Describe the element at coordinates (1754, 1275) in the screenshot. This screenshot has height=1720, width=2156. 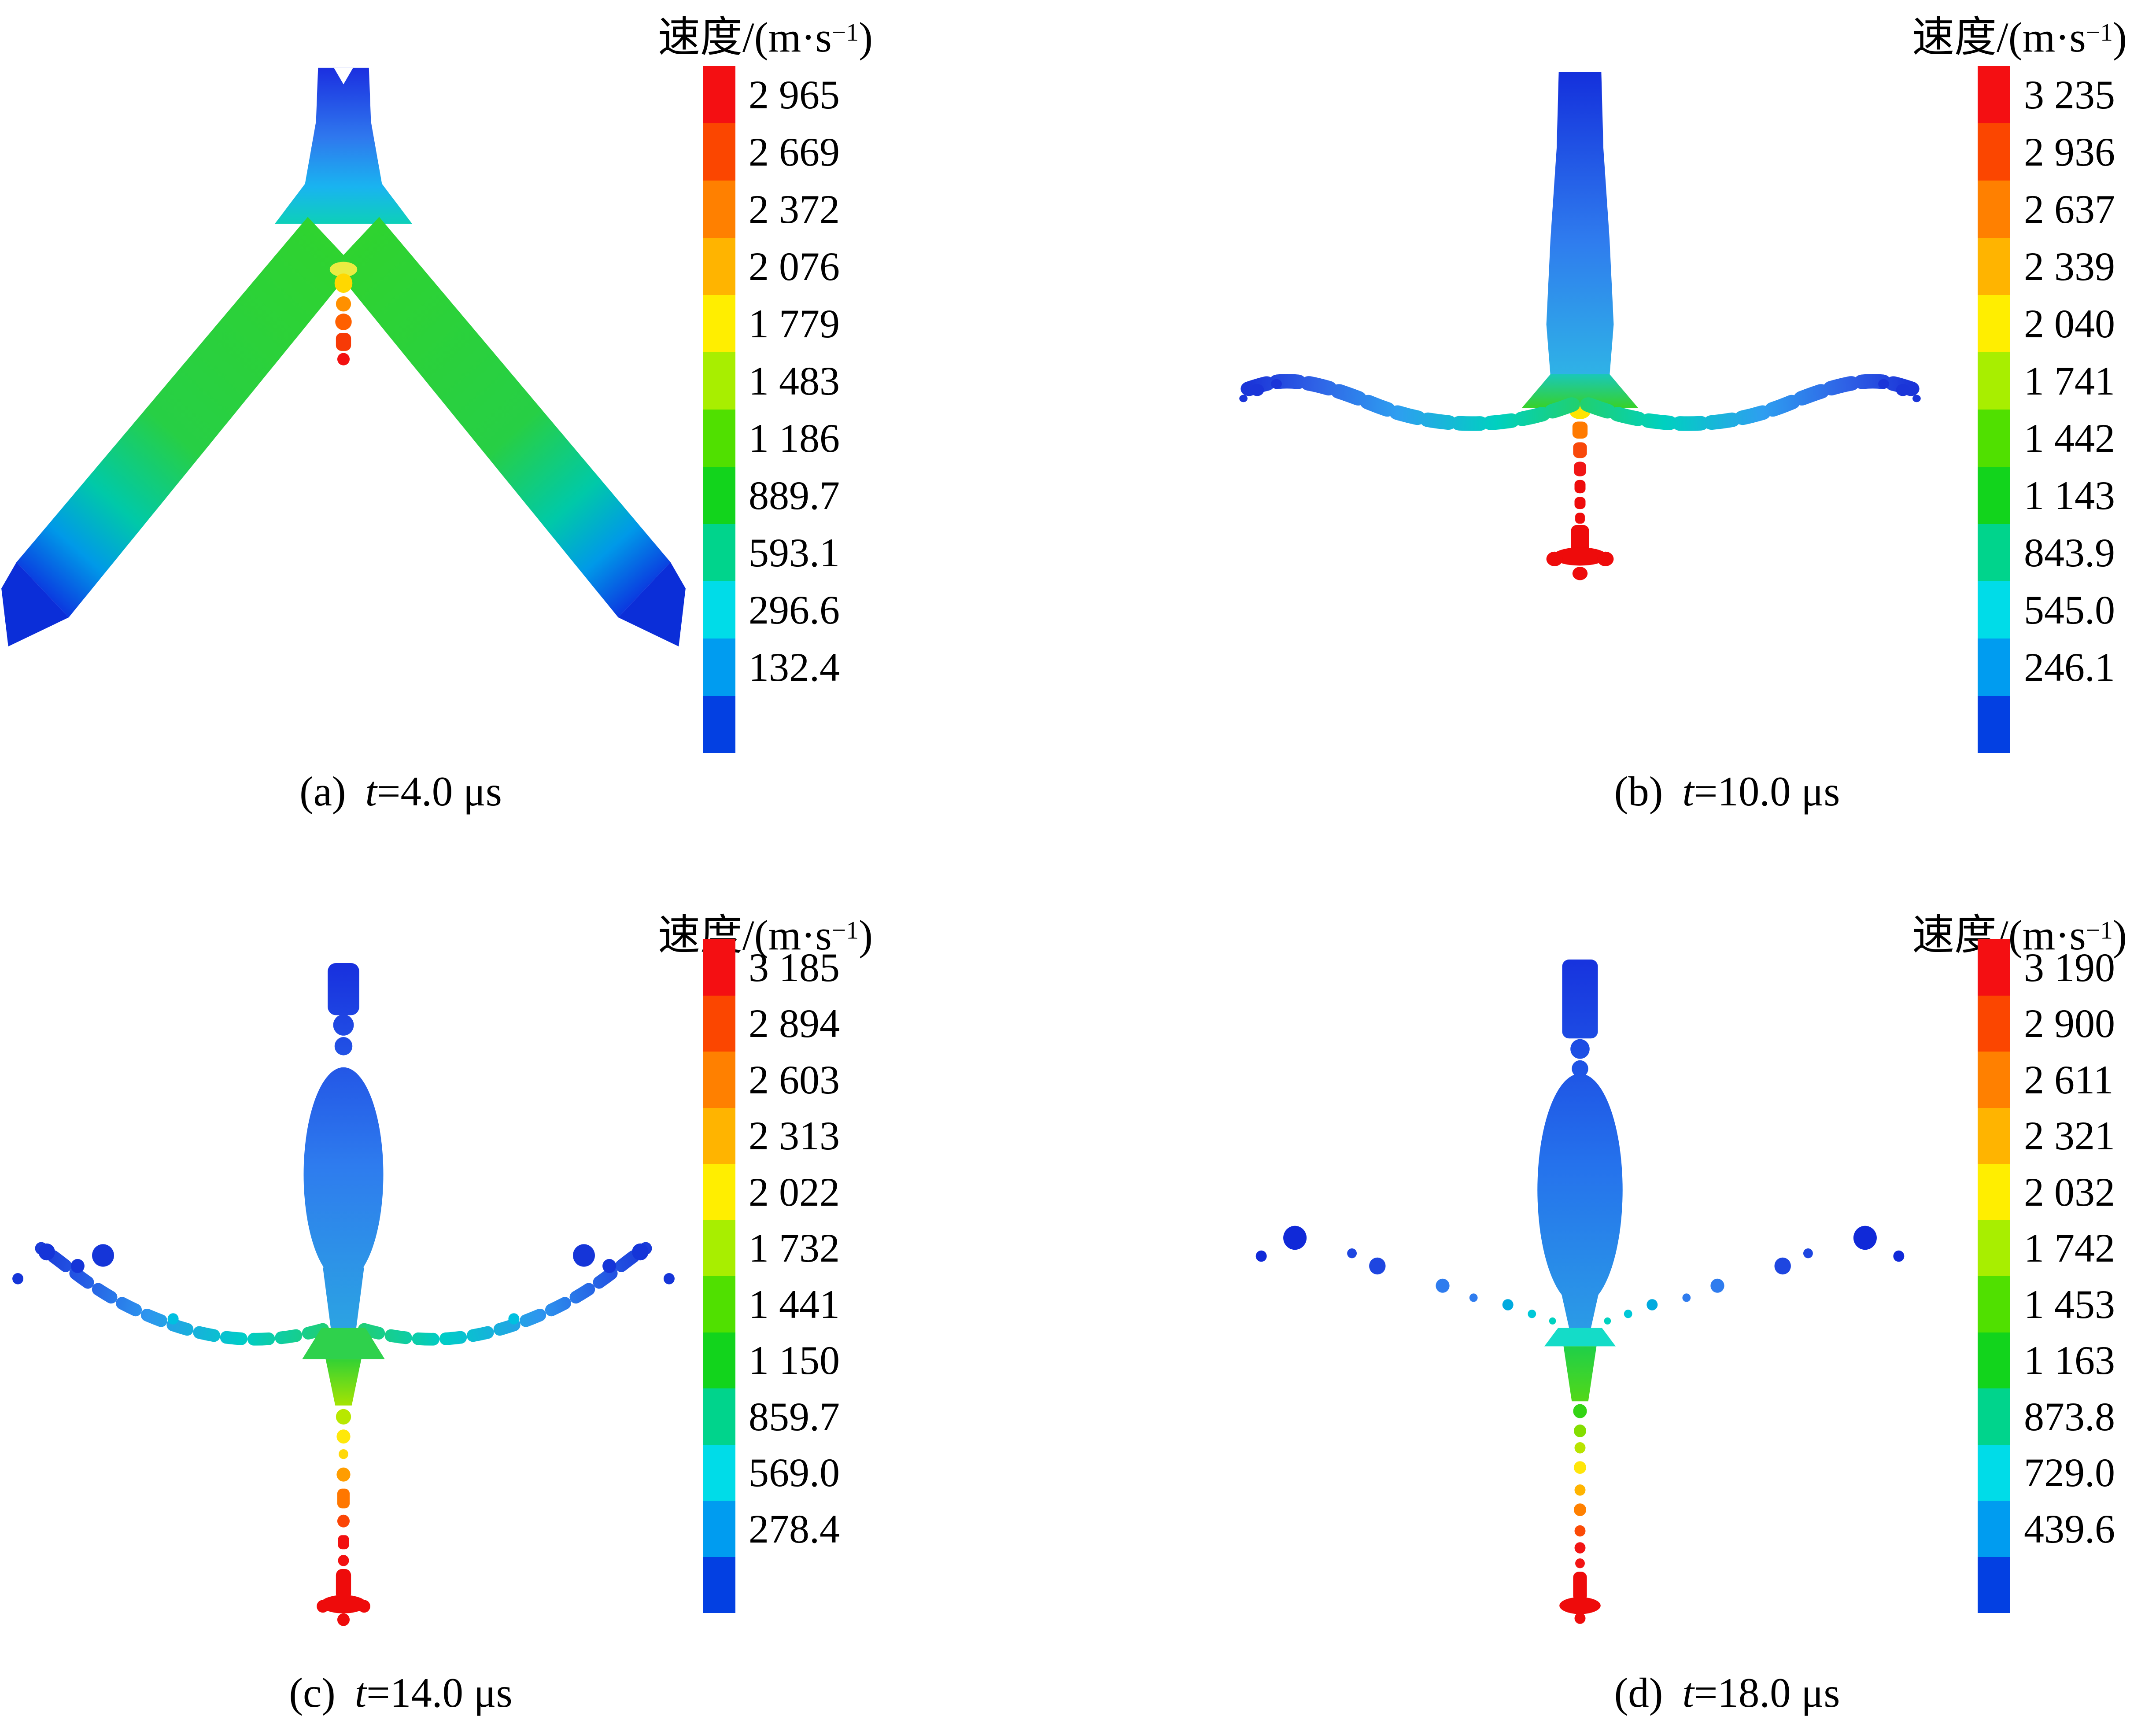
I see `debris-wing-right` at that location.